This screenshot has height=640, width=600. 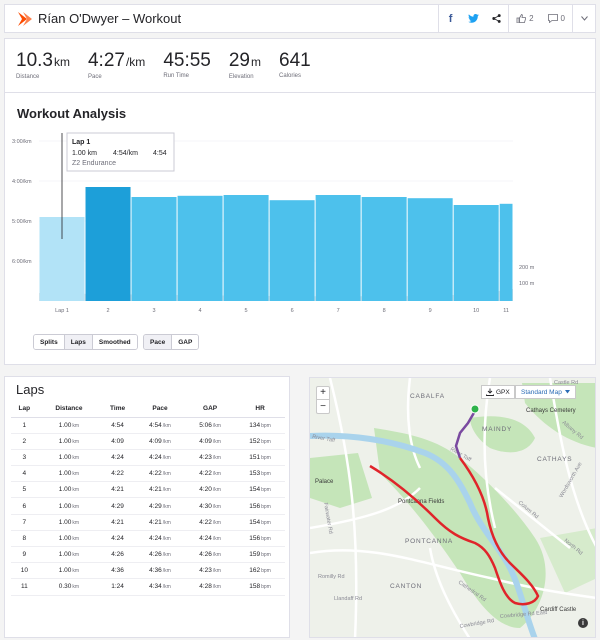 I want to click on route-path, so click(x=454, y=531).